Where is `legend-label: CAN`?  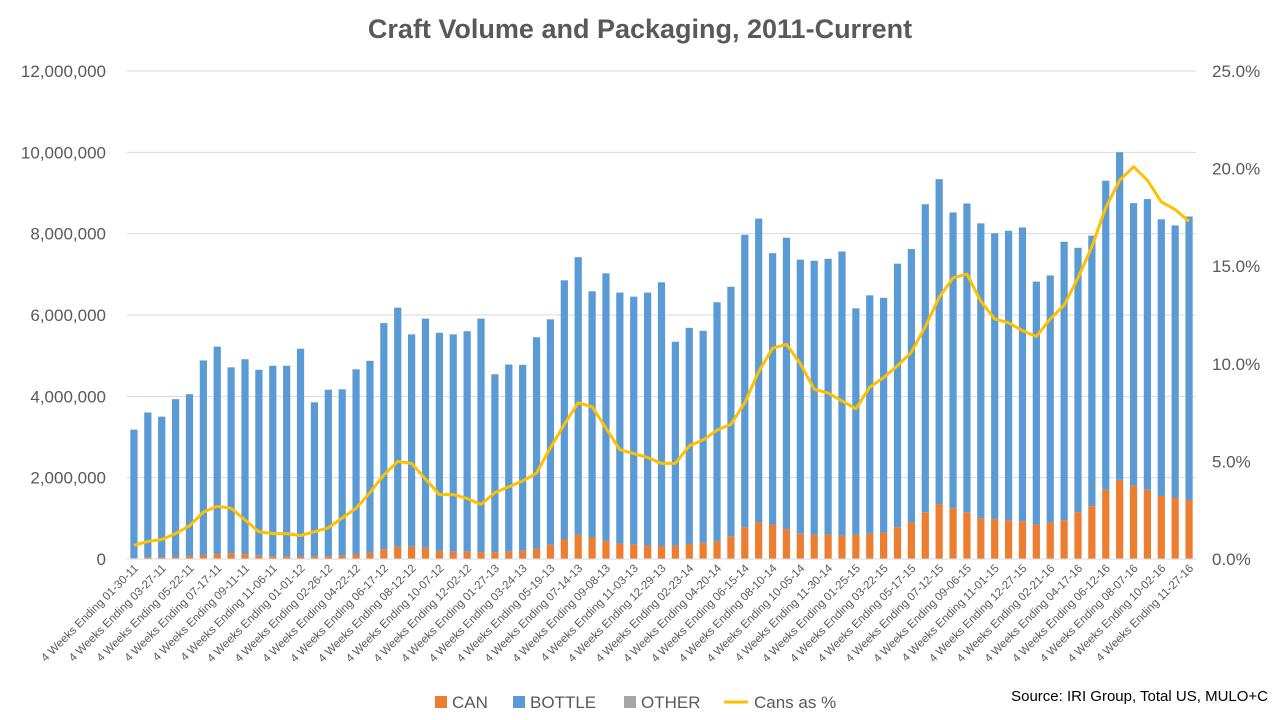
legend-label: CAN is located at coordinates (470, 702).